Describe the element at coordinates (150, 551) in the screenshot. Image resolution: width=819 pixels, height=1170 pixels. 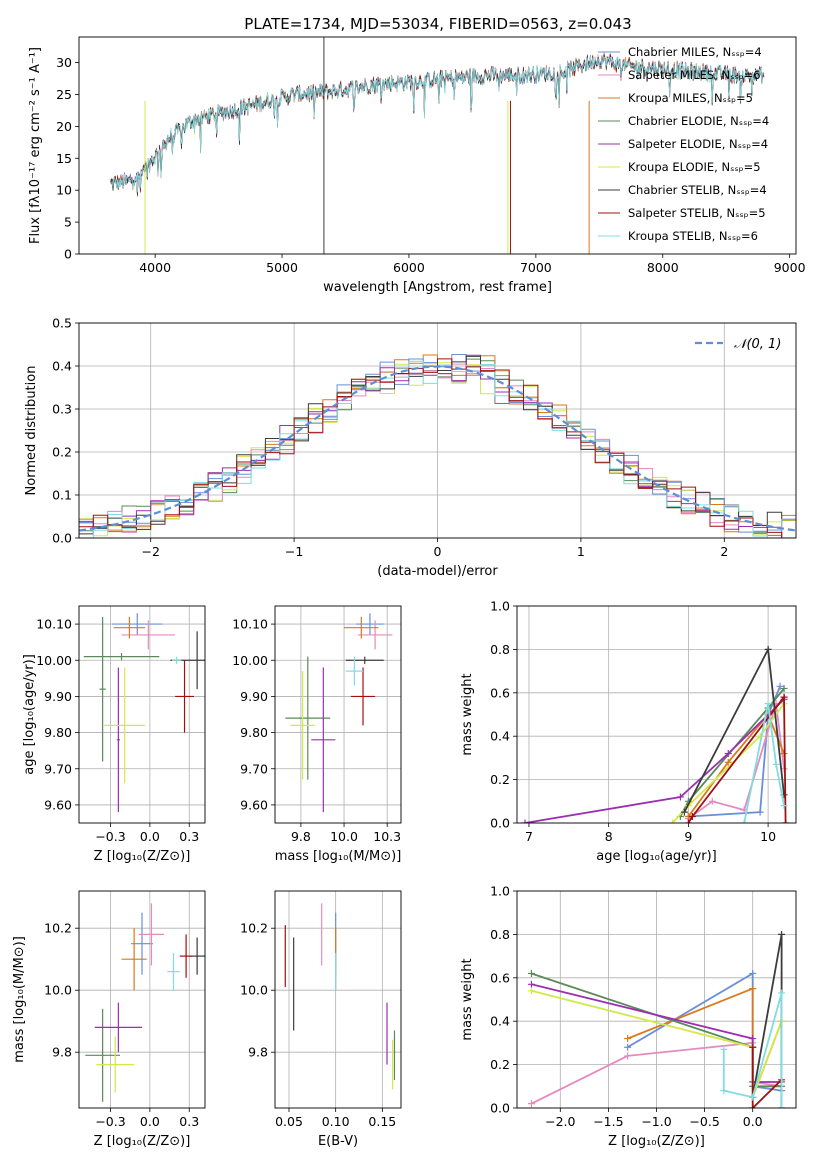
I see `x-tick-label: −2` at that location.